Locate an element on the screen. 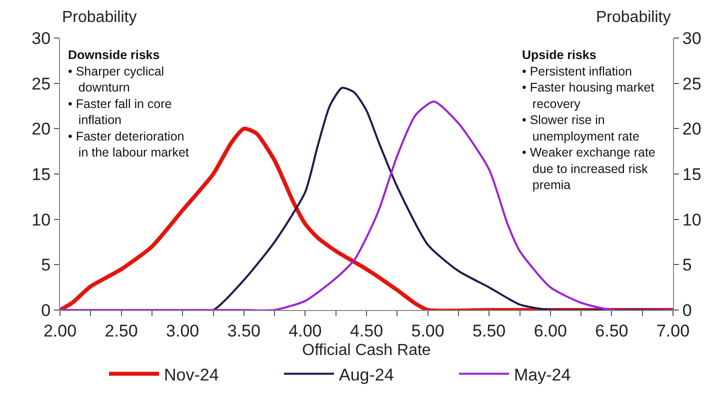 The image size is (713, 404). annotation: Downside risks • Sharper cyclical downturn • Faster fall in core inflation • Faster deterioration in the labour market is located at coordinates (129, 104).